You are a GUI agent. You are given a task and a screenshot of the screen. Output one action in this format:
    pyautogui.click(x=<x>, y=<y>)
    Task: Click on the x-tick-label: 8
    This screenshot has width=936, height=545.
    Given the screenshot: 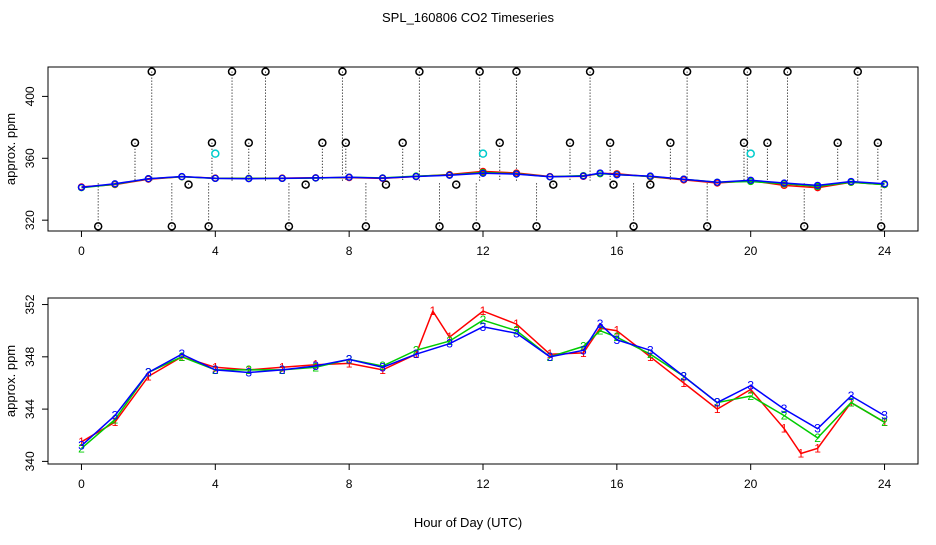 What is the action you would take?
    pyautogui.click(x=349, y=251)
    